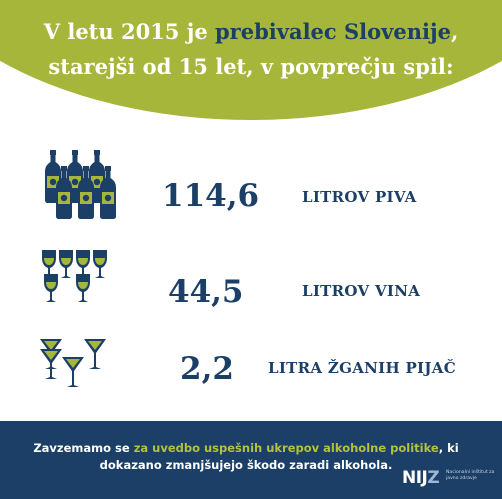  Describe the element at coordinates (80, 184) in the screenshot. I see `beer-bottles-icon` at that location.